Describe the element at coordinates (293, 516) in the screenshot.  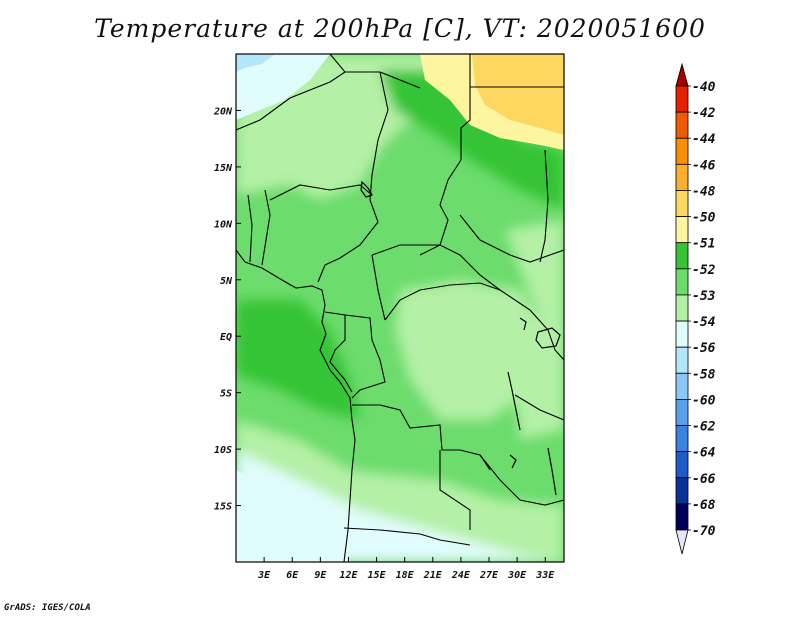
I see `field-southwest-cyan` at that location.